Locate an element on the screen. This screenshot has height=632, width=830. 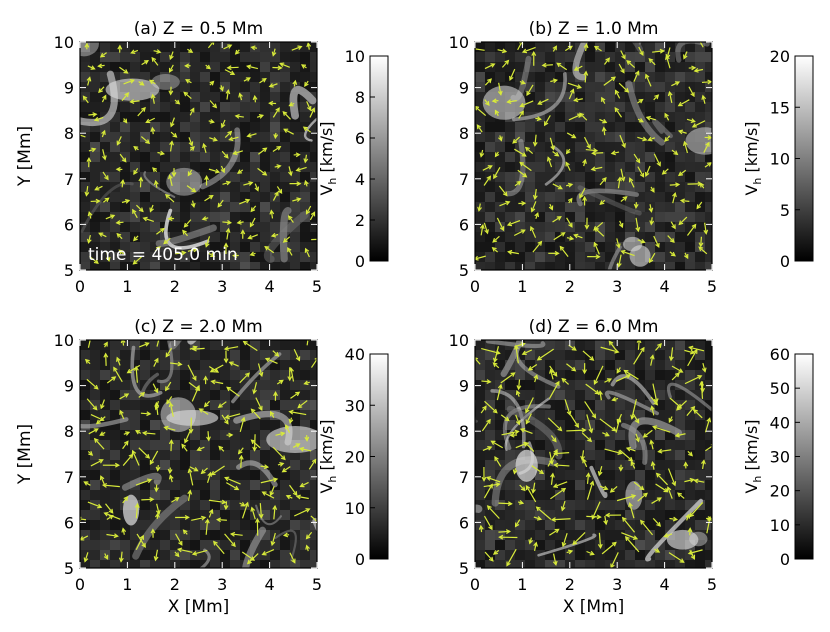
colorbar-d: 0 10 20 30 40 50 60 Vh [km/s] is located at coordinates (778, 457).